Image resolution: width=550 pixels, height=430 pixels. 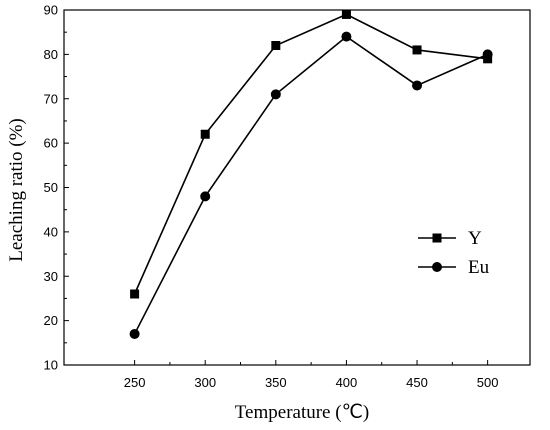 What do you see at coordinates (135, 382) in the screenshot?
I see `x-tick-label: 250` at bounding box center [135, 382].